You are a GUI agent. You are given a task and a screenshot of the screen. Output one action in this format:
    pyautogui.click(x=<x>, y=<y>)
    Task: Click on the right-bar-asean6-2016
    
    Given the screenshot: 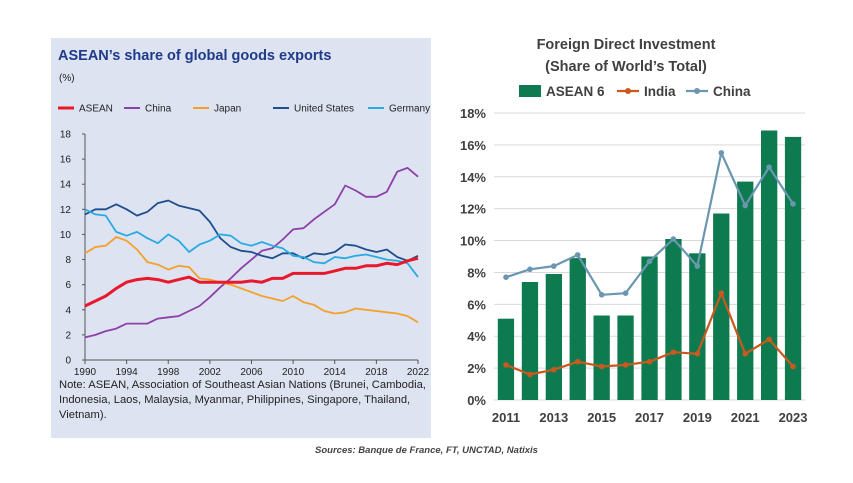 What is the action you would take?
    pyautogui.click(x=625, y=357)
    